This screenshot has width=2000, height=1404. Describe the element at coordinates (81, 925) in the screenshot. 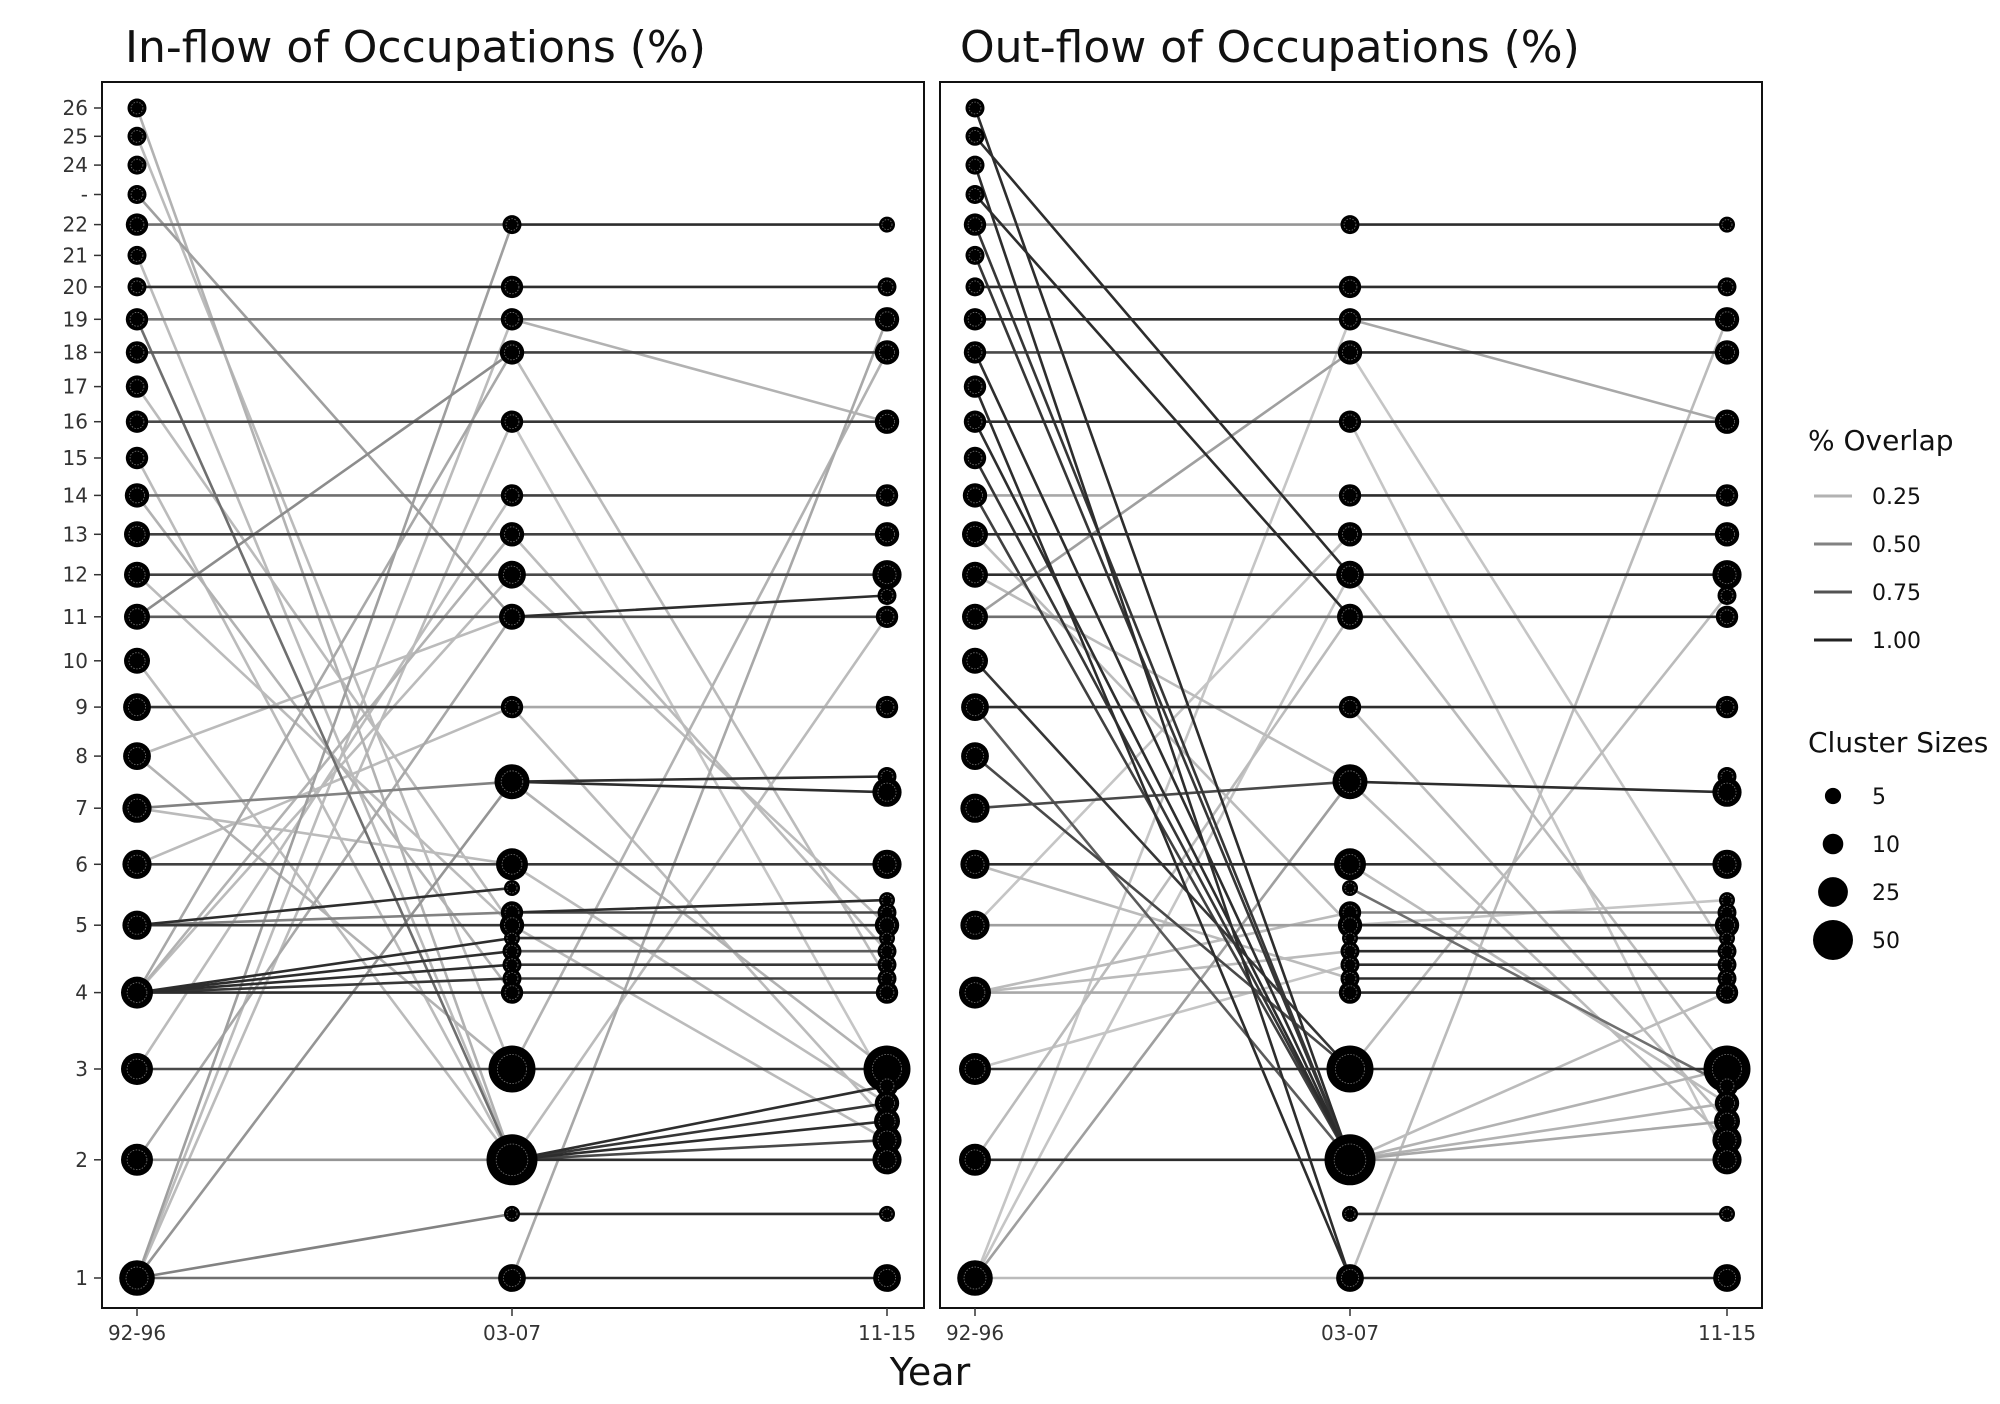

I see `y-tick-label: 5` at that location.